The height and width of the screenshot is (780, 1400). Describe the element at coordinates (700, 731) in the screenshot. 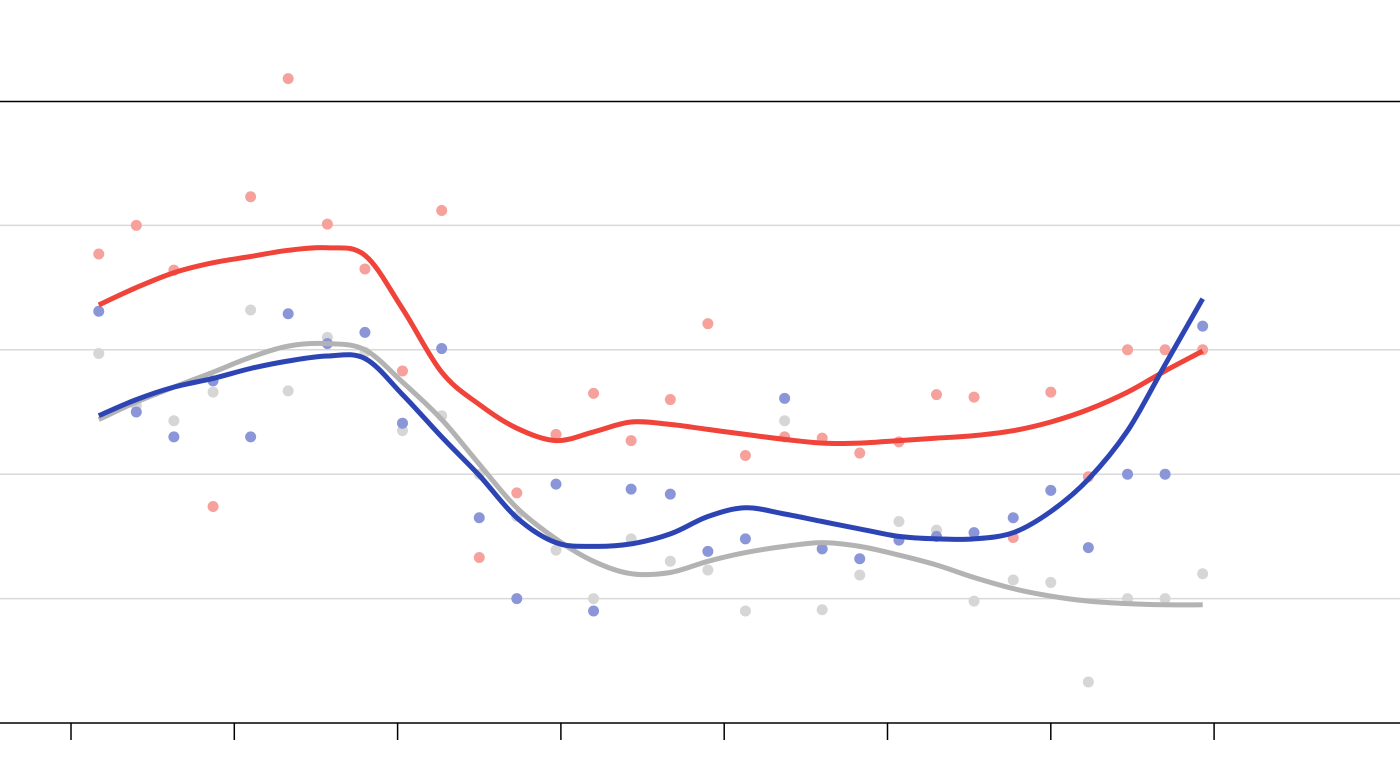

I see `x-axis` at that location.